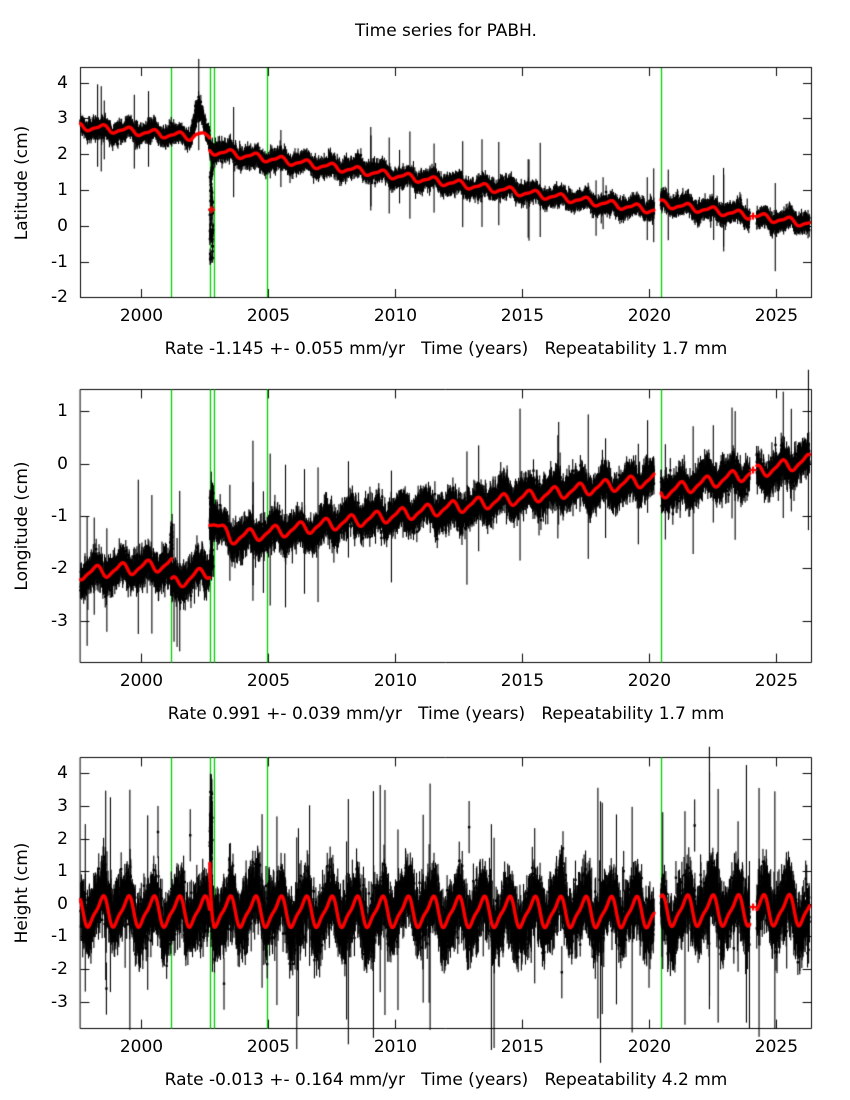 The width and height of the screenshot is (850, 1100). Describe the element at coordinates (446, 31) in the screenshot. I see `chart-title: Time series for PABH.` at that location.